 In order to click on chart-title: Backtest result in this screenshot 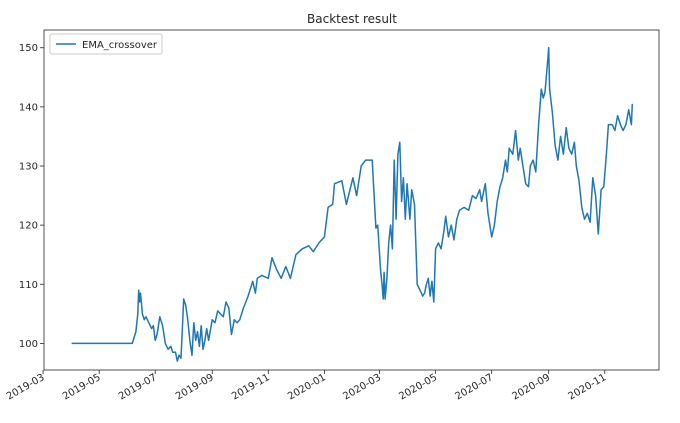, I will do `click(352, 19)`.